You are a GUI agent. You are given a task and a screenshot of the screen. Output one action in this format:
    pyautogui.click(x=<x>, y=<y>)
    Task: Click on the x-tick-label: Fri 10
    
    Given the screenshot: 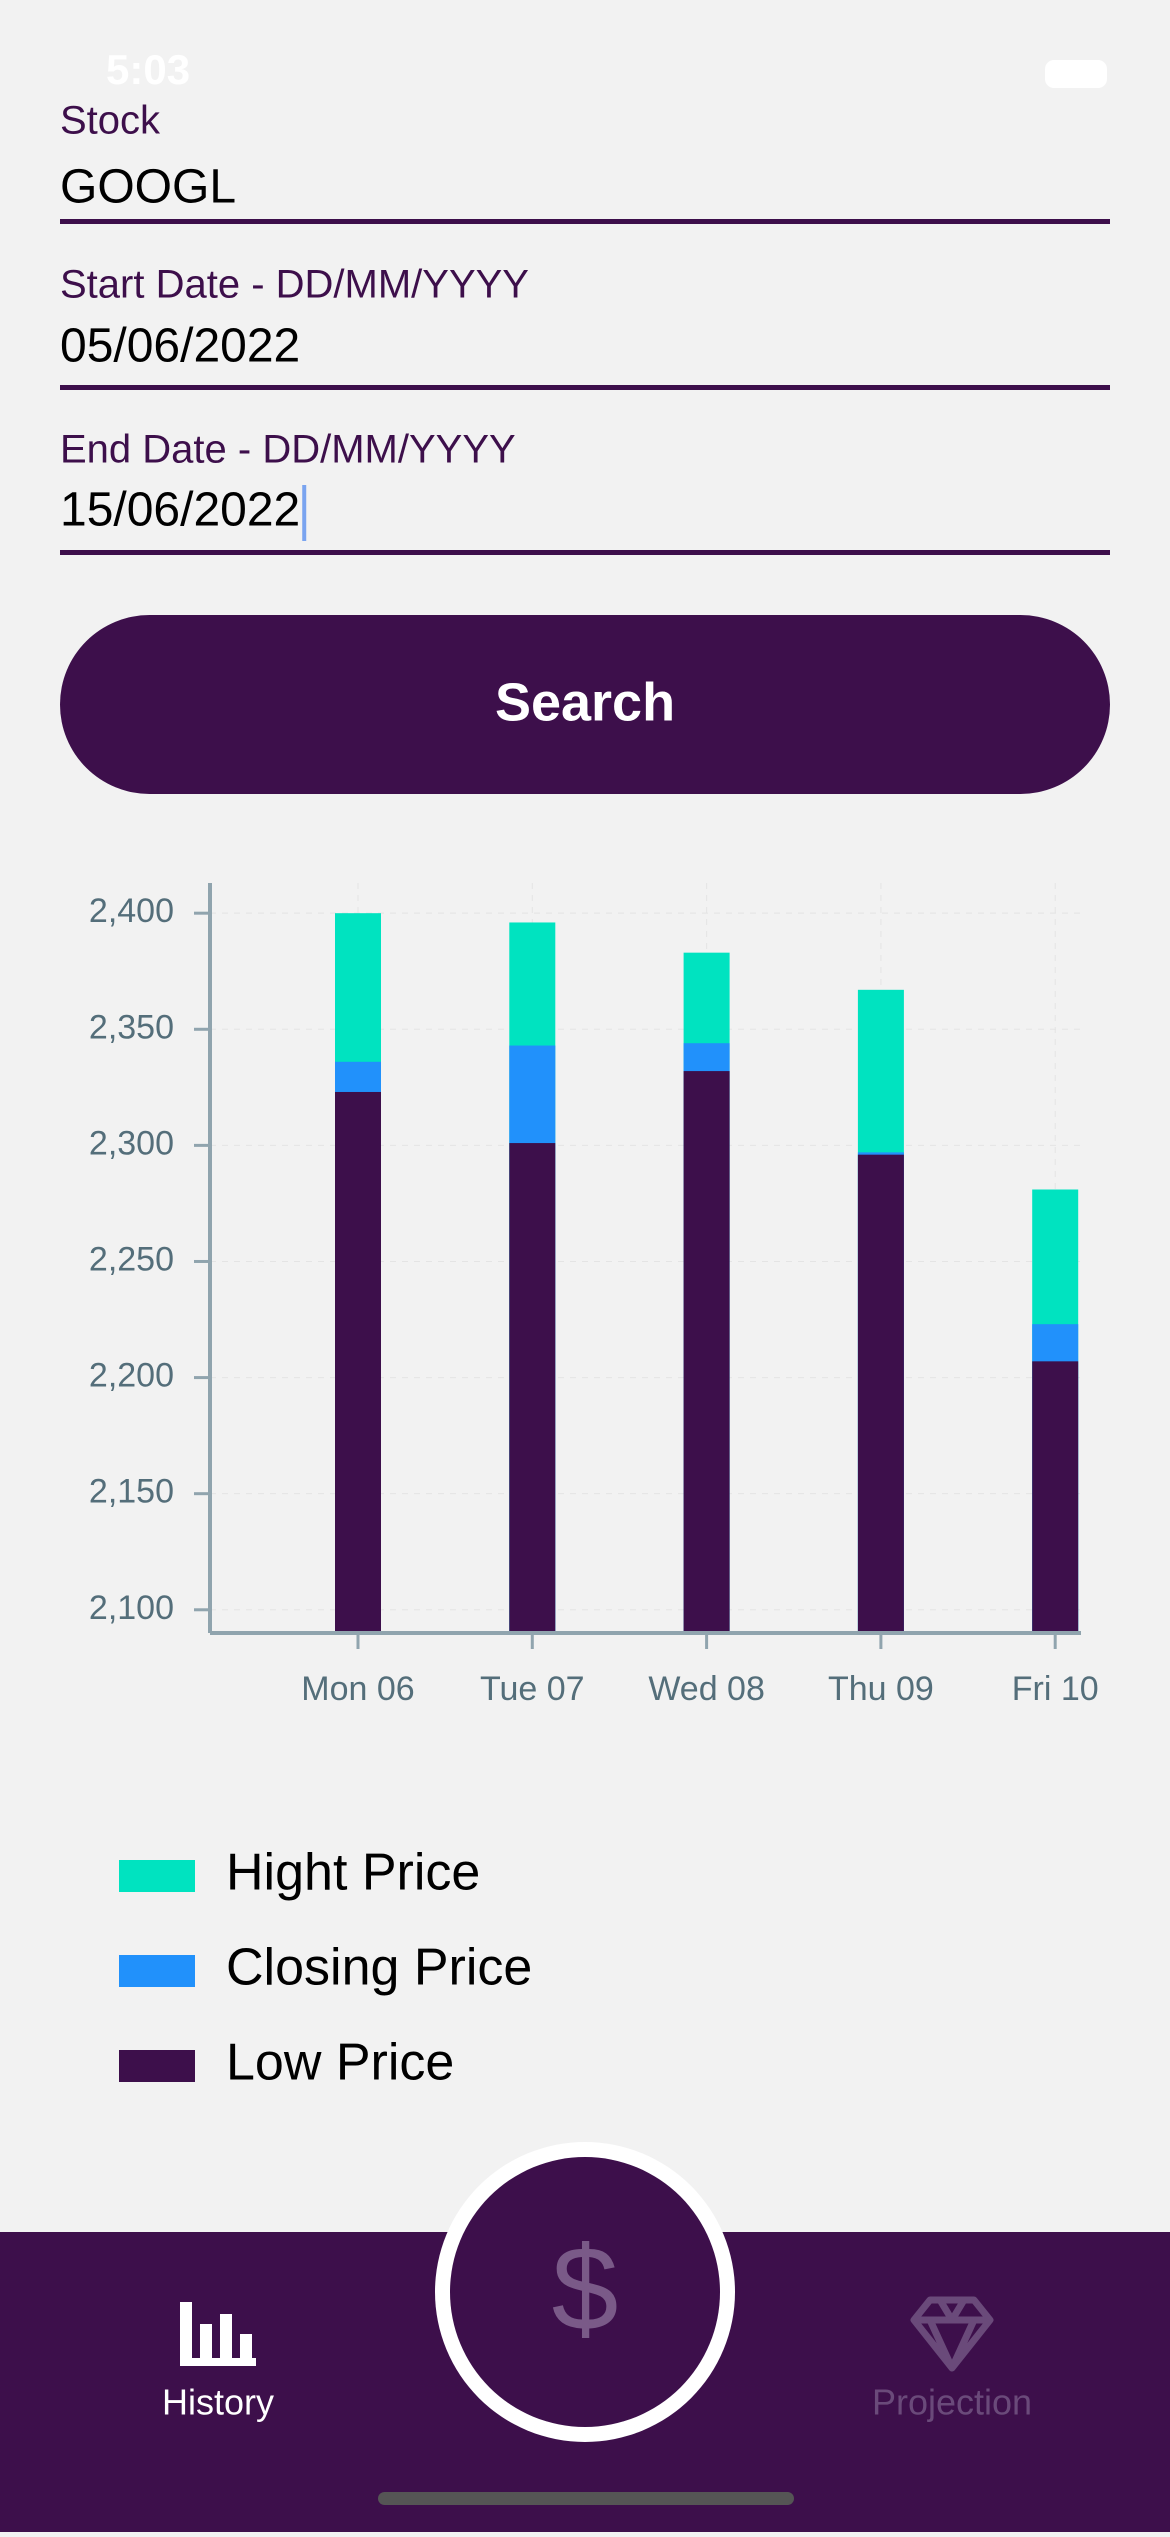 What is the action you would take?
    pyautogui.click(x=1055, y=1689)
    